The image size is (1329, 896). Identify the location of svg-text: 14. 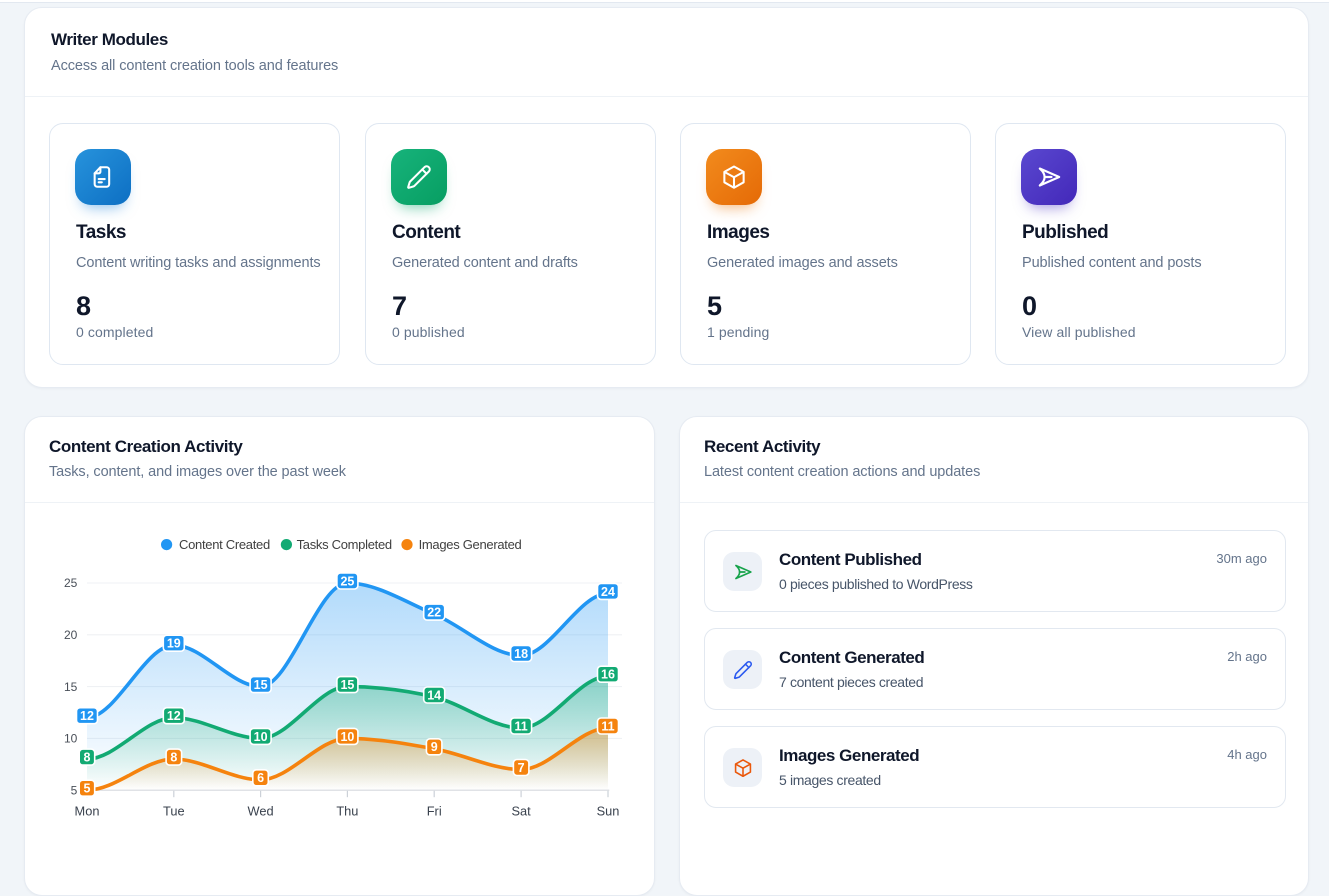
(434, 695).